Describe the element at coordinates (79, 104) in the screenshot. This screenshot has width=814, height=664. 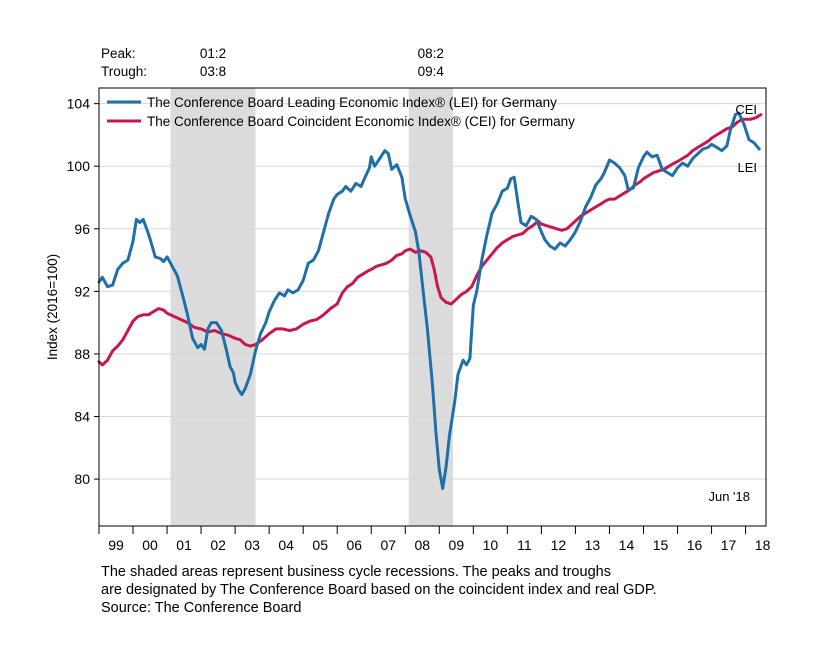
I see `y-tick-label: 104` at that location.